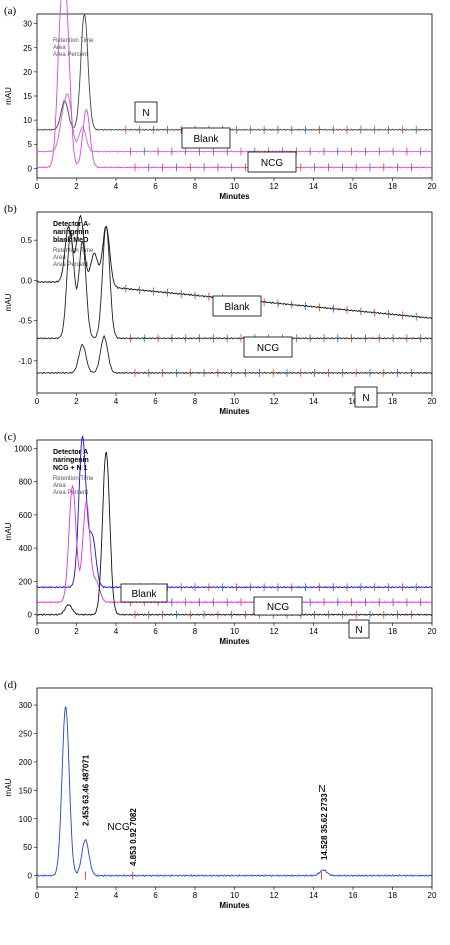 Image resolution: width=450 pixels, height=945 pixels. I want to click on y-tick-label: 25, so click(27, 48).